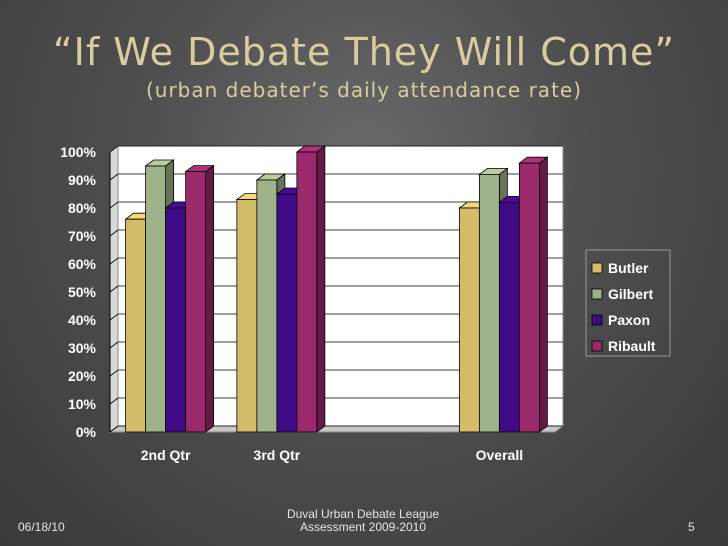 The width and height of the screenshot is (728, 546). Describe the element at coordinates (630, 294) in the screenshot. I see `legend-label: Gilbert` at that location.